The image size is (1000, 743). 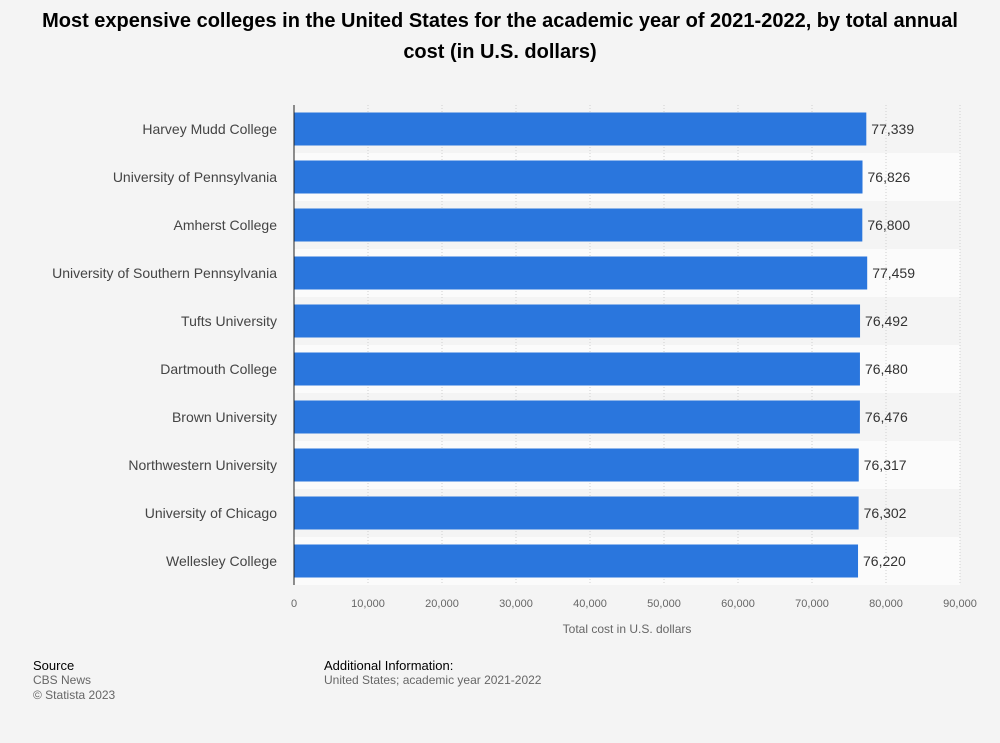 What do you see at coordinates (294, 604) in the screenshot?
I see `x-tick-label: 0` at bounding box center [294, 604].